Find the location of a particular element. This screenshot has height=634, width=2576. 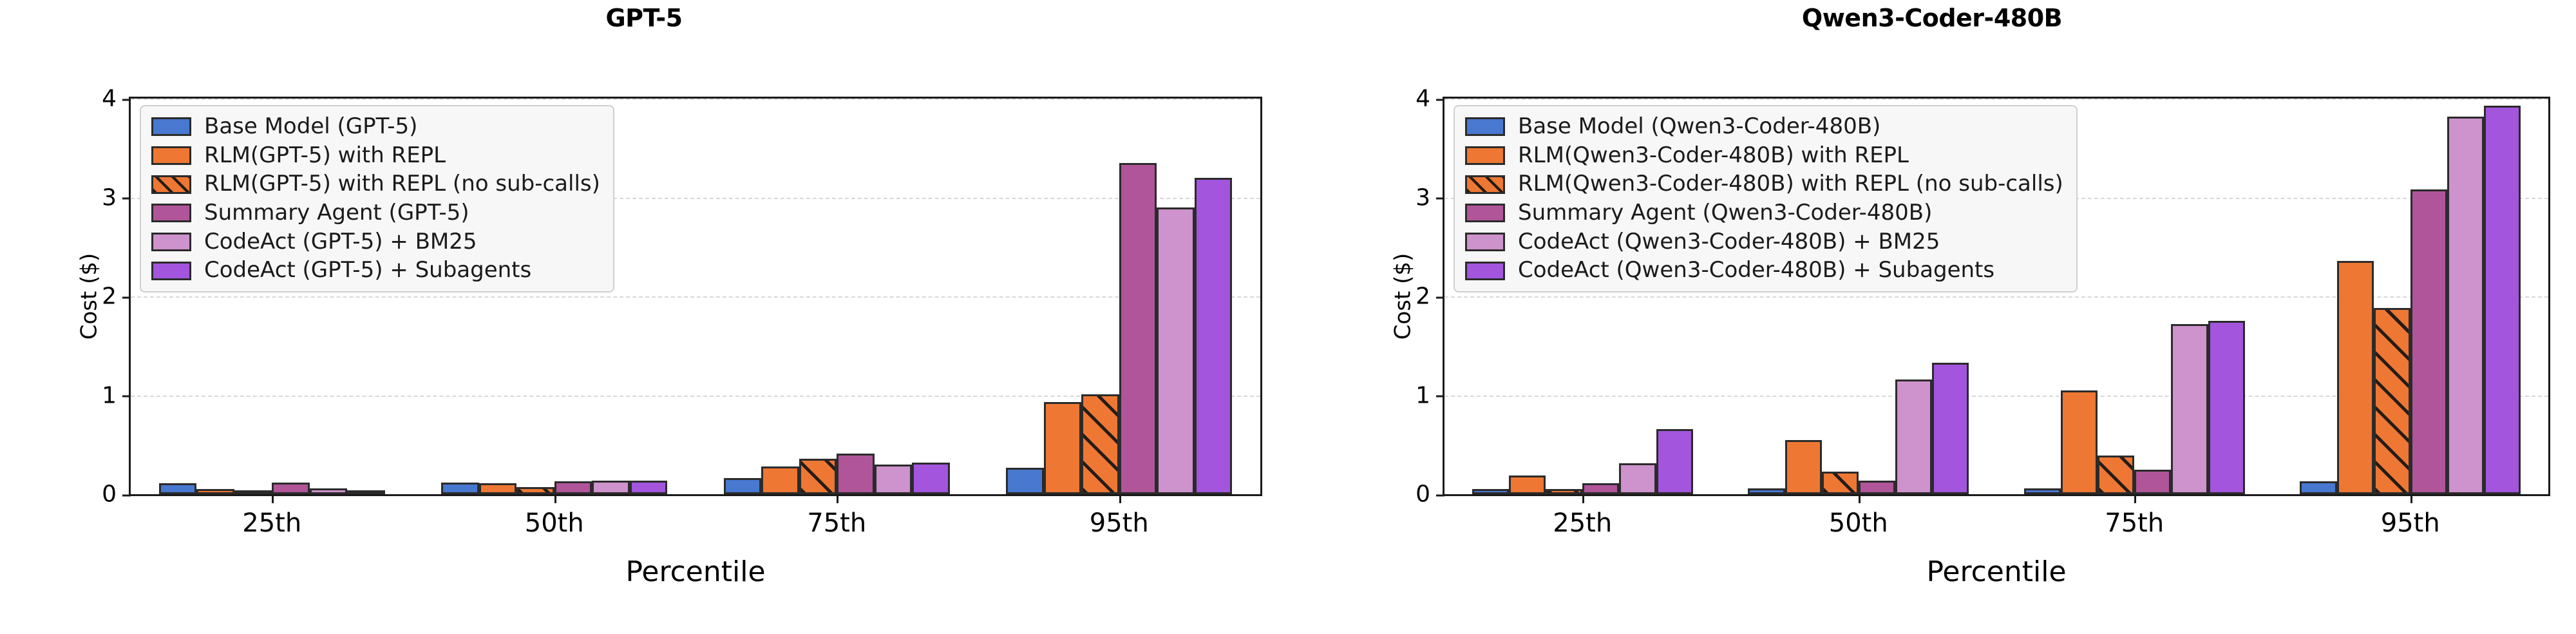

bar-group-25th: 25th is located at coordinates (1582, 318).